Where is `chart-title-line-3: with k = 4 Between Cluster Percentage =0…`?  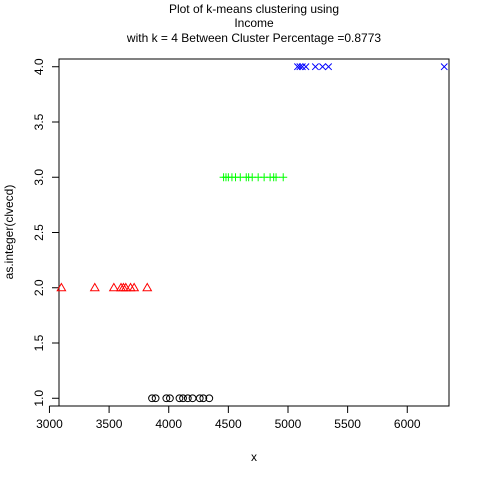
chart-title-line-3: with k = 4 Between Cluster Percentage =0… is located at coordinates (253, 38).